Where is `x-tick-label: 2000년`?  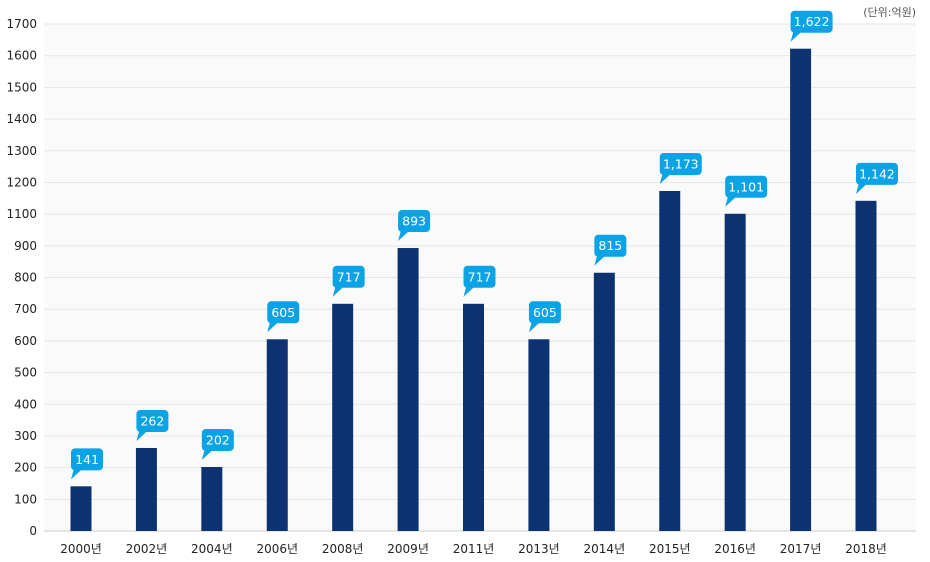
x-tick-label: 2000년 is located at coordinates (81, 549).